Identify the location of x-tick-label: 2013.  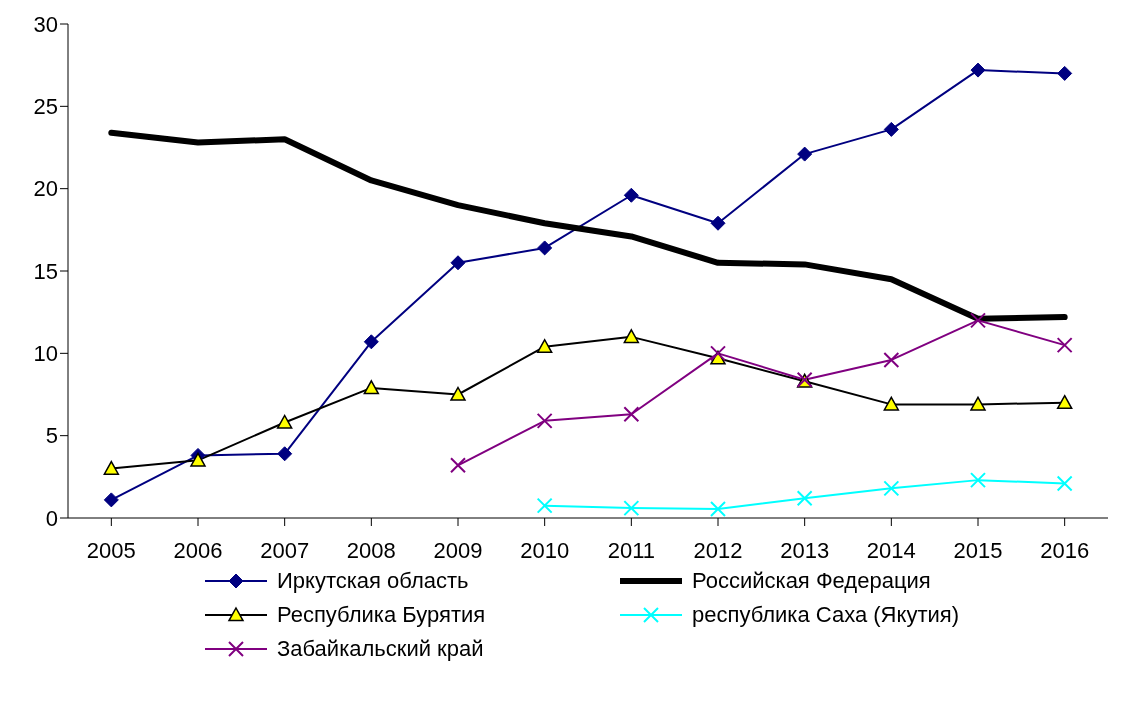
(805, 550).